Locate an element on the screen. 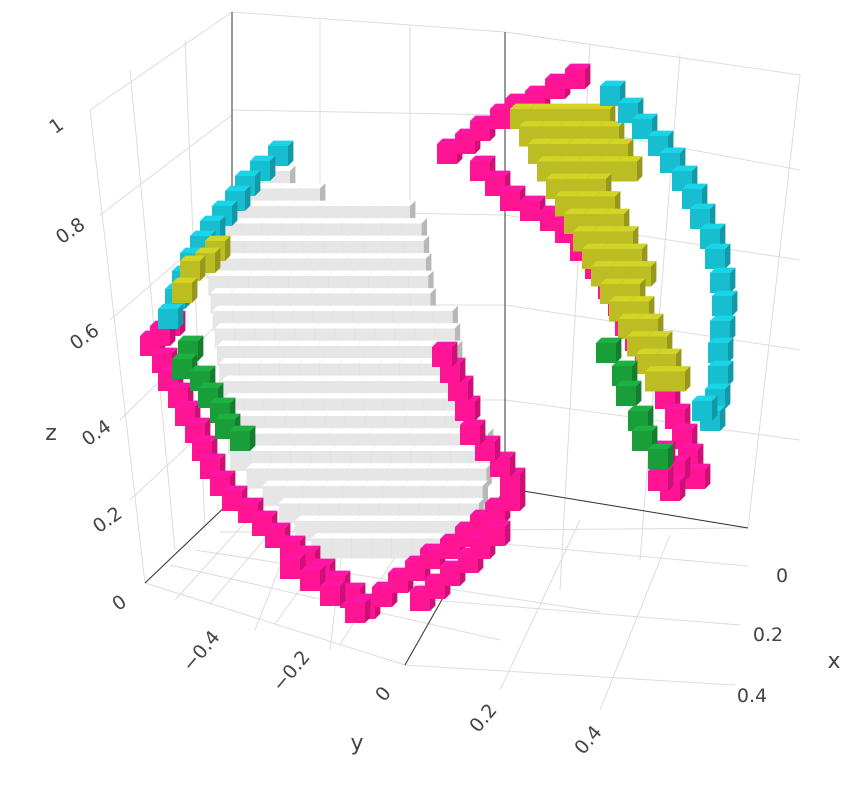 Image resolution: width=854 pixels, height=792 pixels. x-tick-0: 0 is located at coordinates (782, 576).